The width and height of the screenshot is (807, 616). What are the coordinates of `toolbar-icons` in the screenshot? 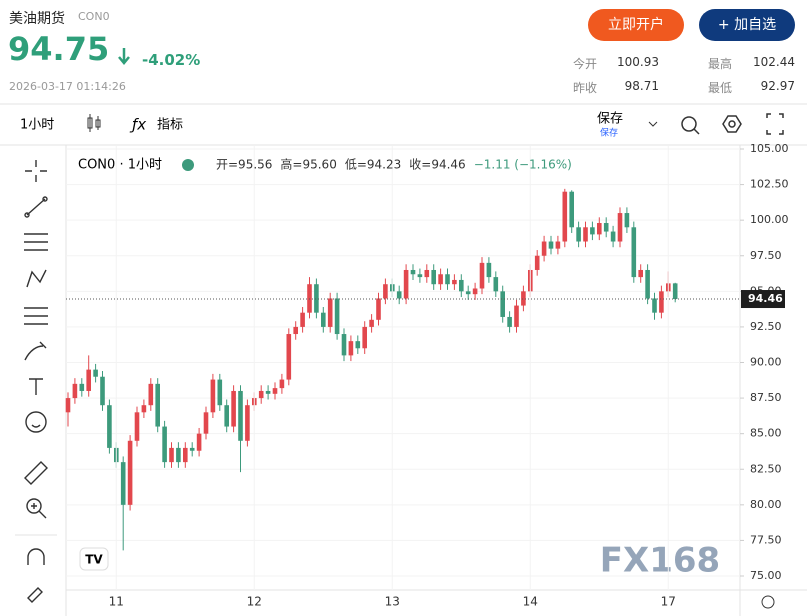 It's located at (732, 124).